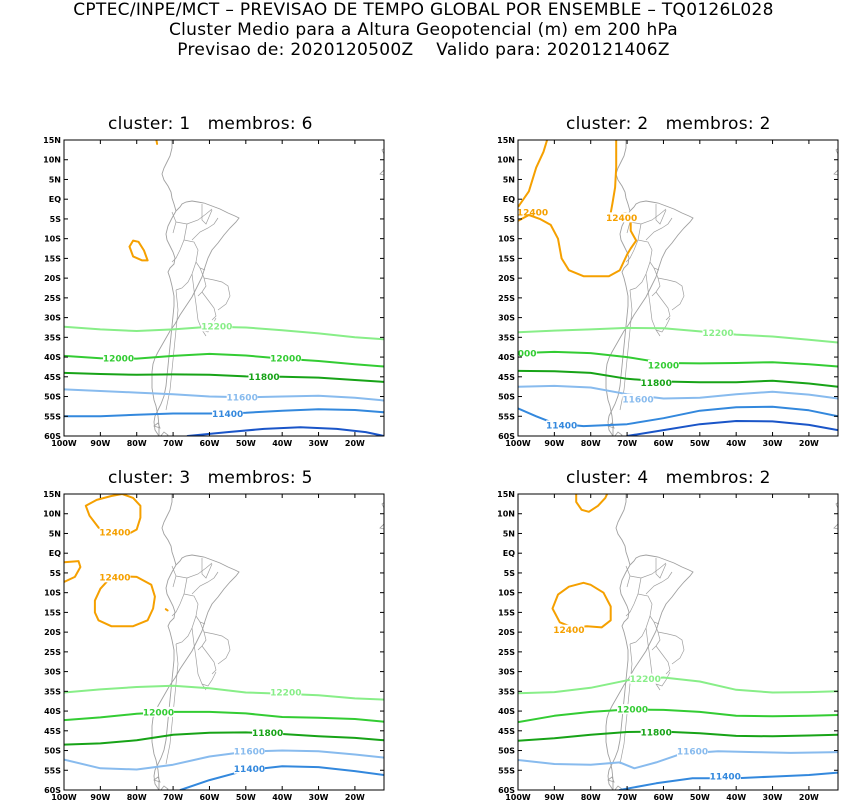 This screenshot has width=847, height=803. I want to click on africa-coast, so click(835, 162).